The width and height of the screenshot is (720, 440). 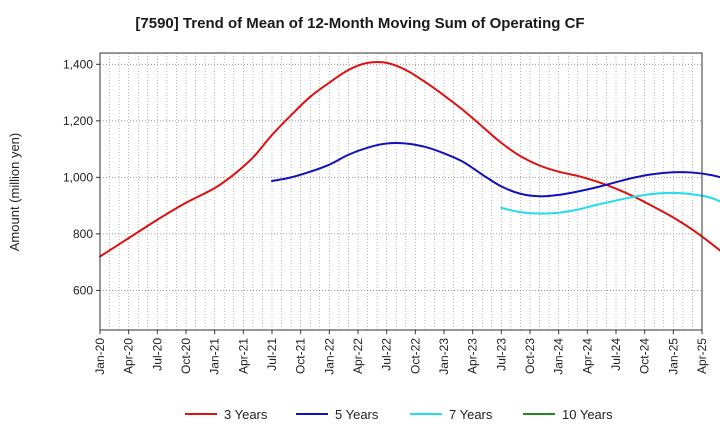 What do you see at coordinates (501, 354) in the screenshot?
I see `x-tick-label: Jul-23` at bounding box center [501, 354].